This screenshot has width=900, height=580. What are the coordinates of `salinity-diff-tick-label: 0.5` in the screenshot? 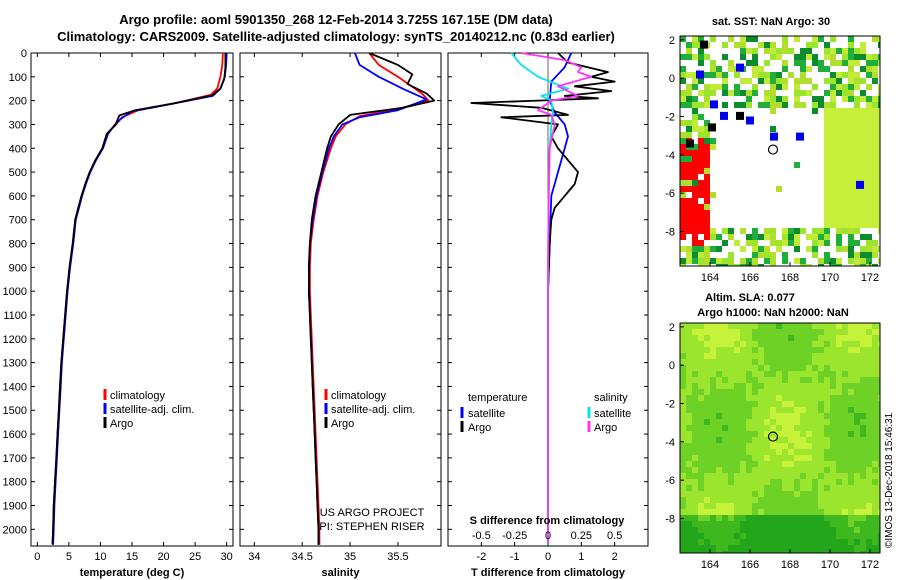 It's located at (614, 536).